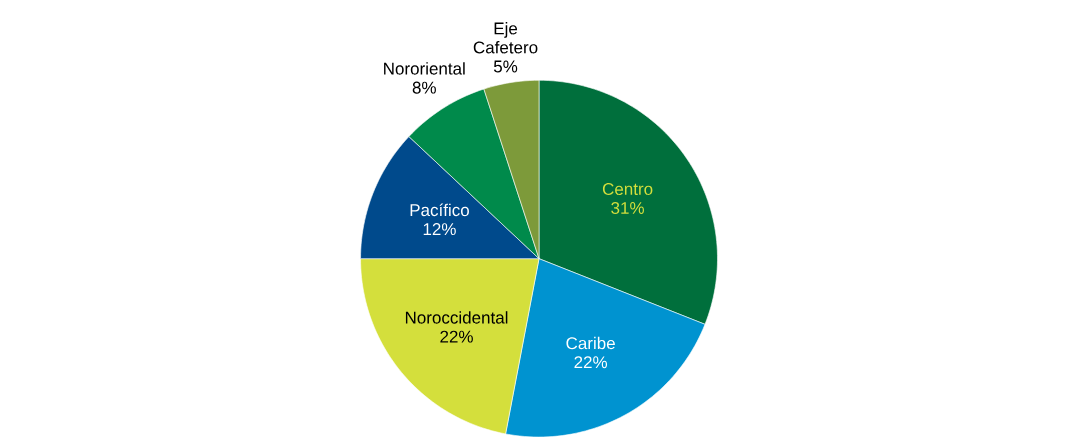  Describe the element at coordinates (590, 343) in the screenshot. I see `slice-label: Caribe` at that location.